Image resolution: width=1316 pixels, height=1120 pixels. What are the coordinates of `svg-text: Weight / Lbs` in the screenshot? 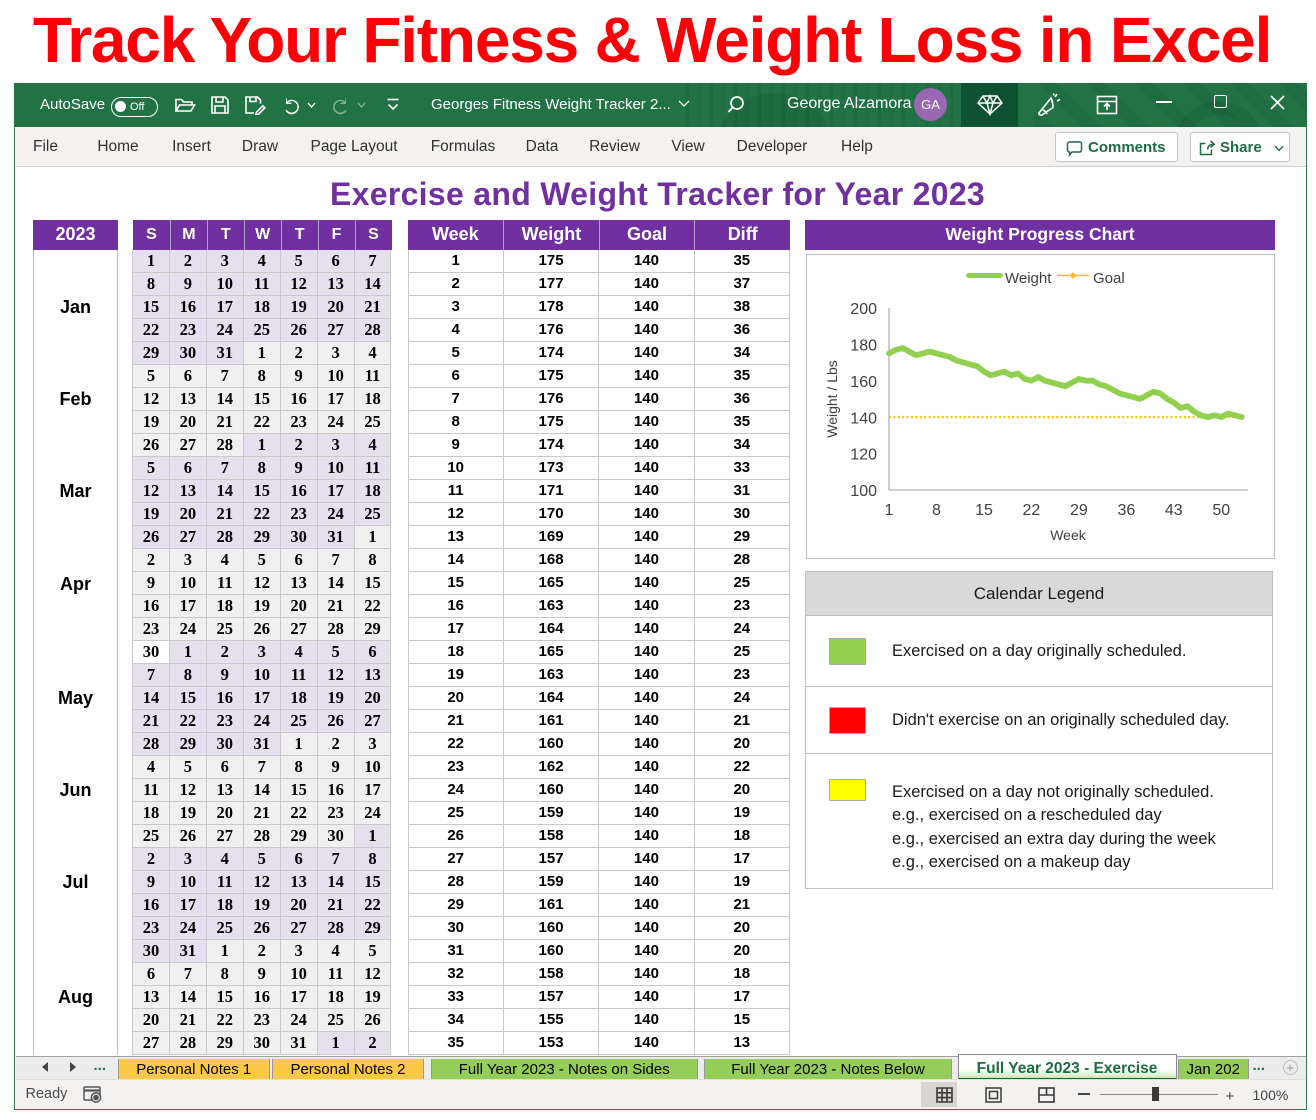 It's located at (832, 399).